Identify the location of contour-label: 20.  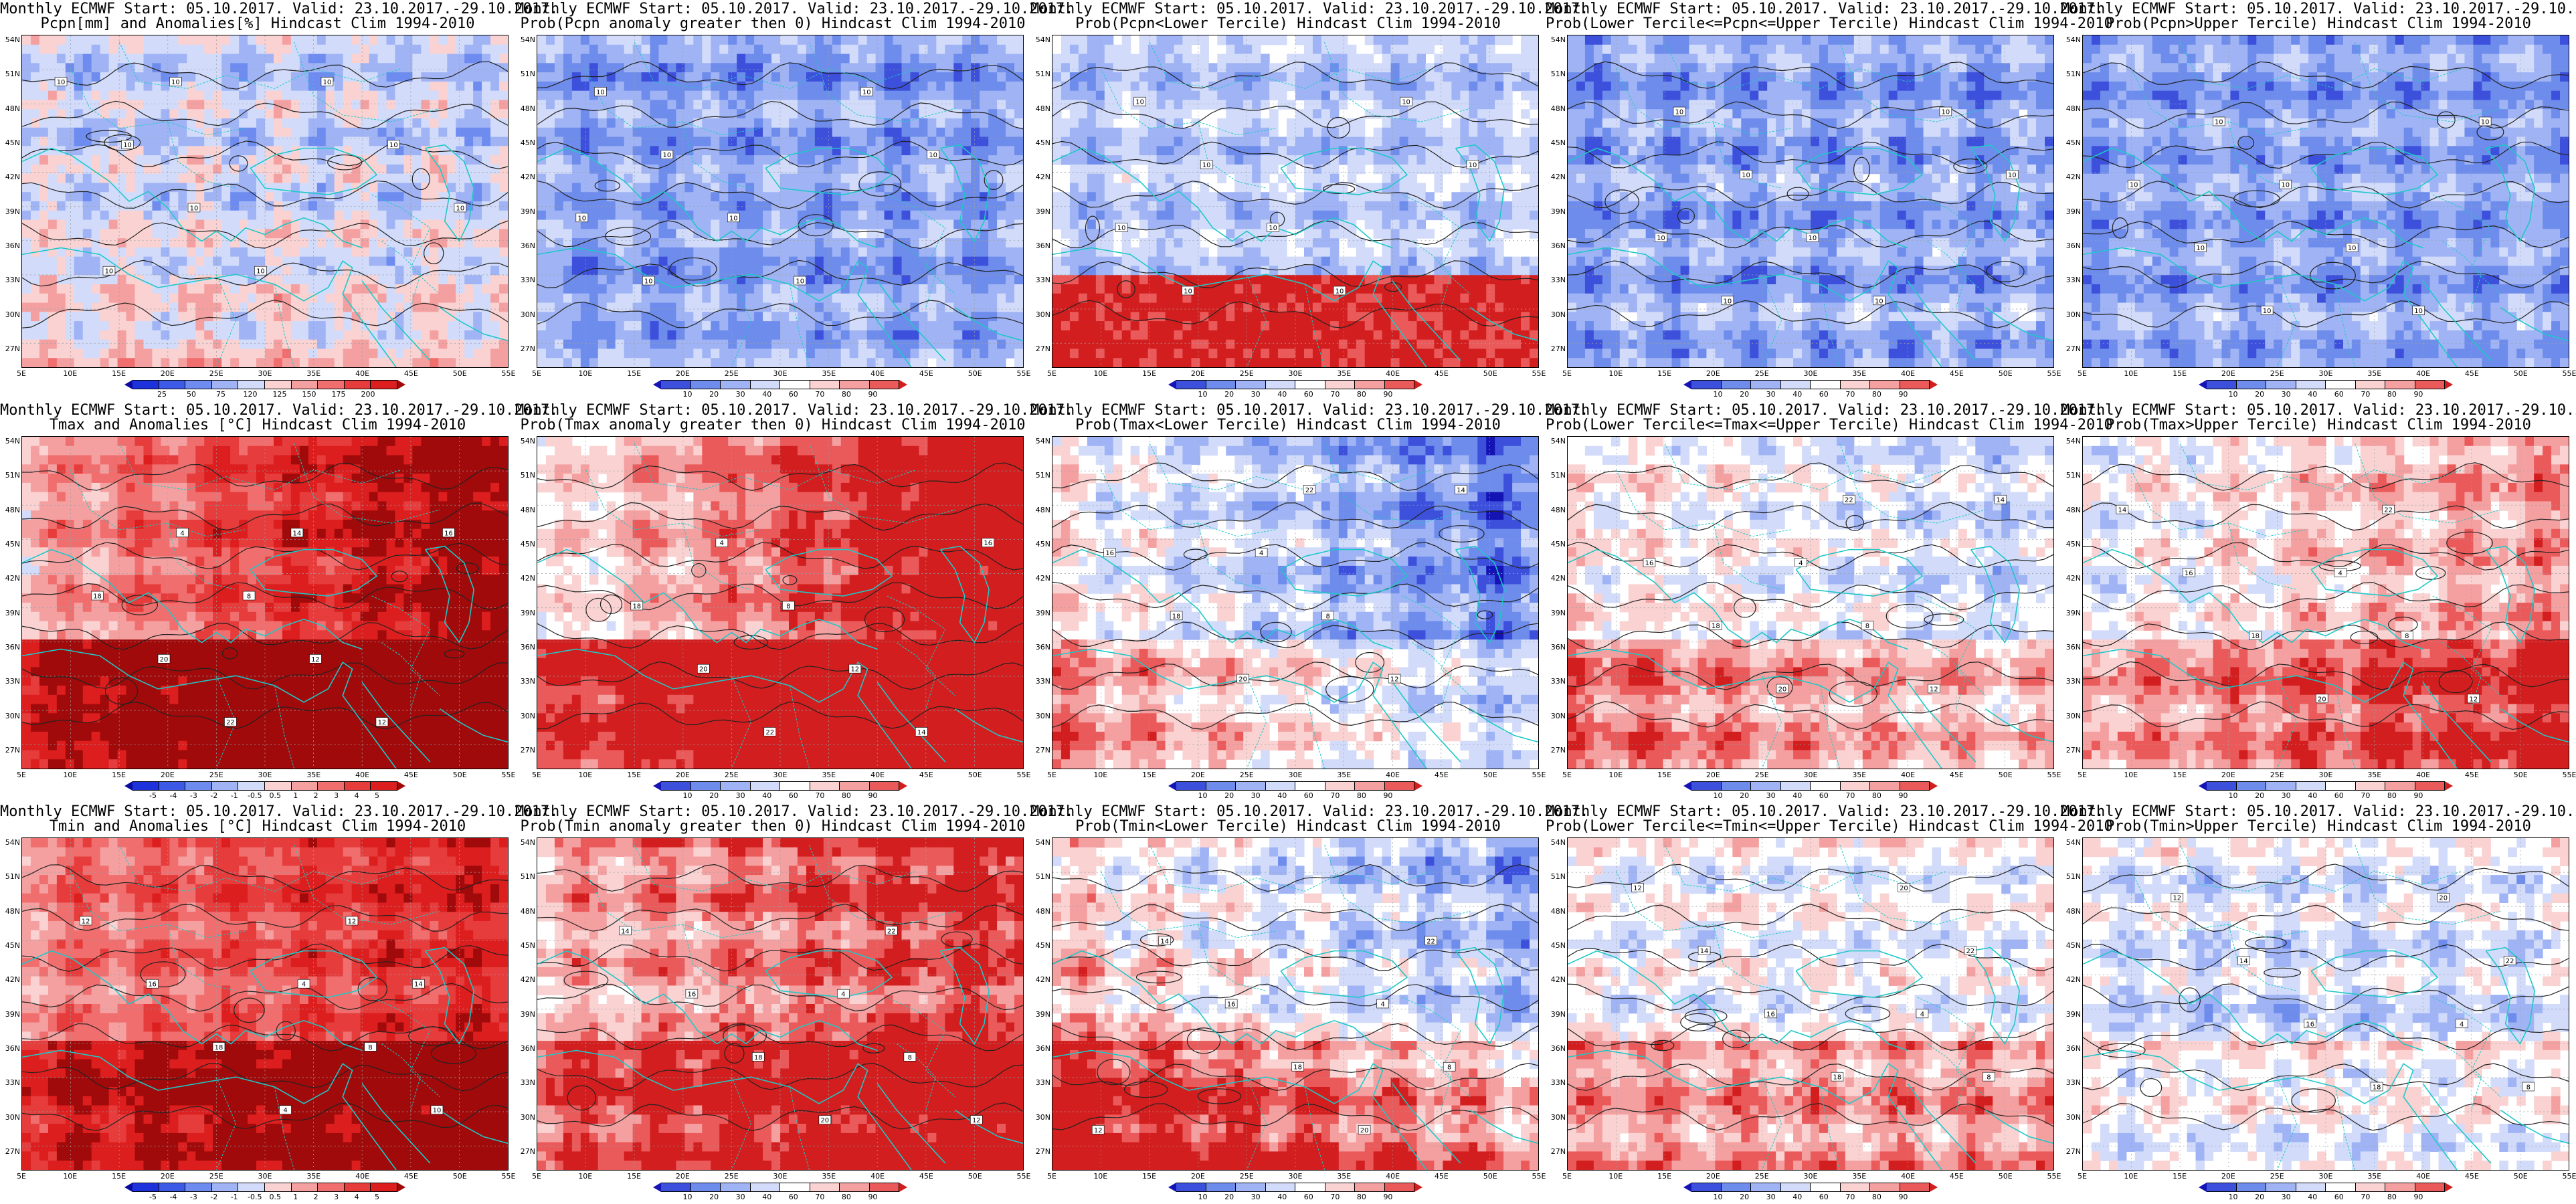
(1364, 1129).